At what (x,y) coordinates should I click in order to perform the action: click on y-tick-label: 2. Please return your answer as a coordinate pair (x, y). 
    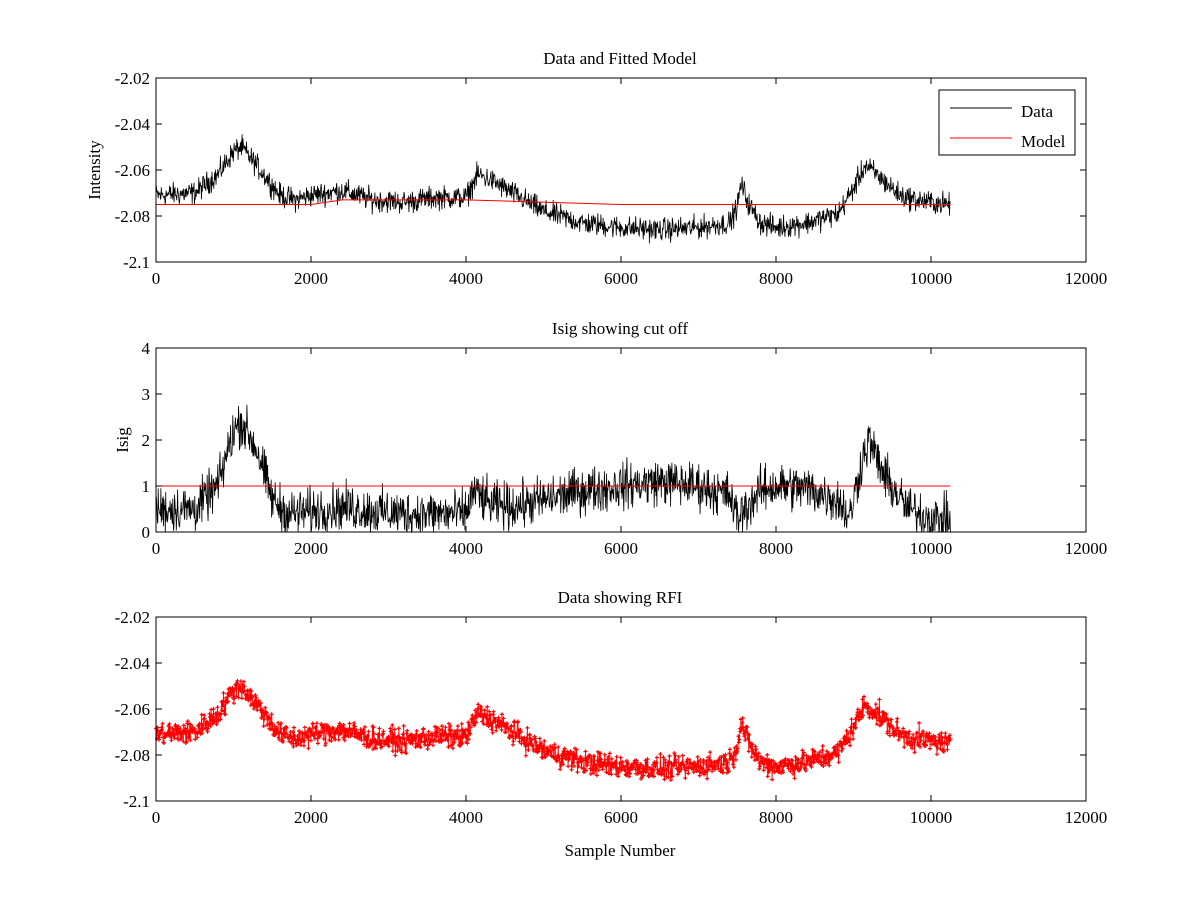
    Looking at the image, I should click on (146, 440).